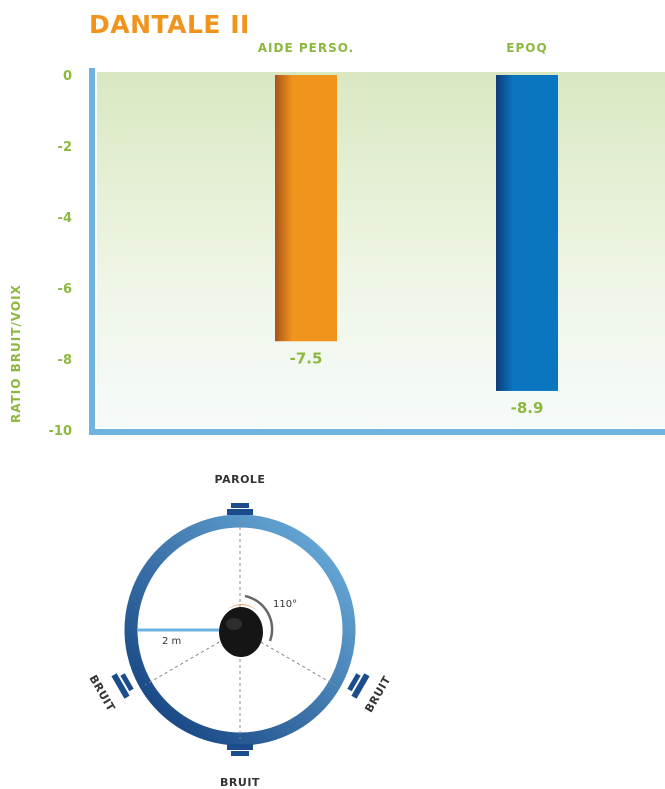 This screenshot has width=665, height=789. What do you see at coordinates (358, 686) in the screenshot?
I see `speaker-right-icon` at bounding box center [358, 686].